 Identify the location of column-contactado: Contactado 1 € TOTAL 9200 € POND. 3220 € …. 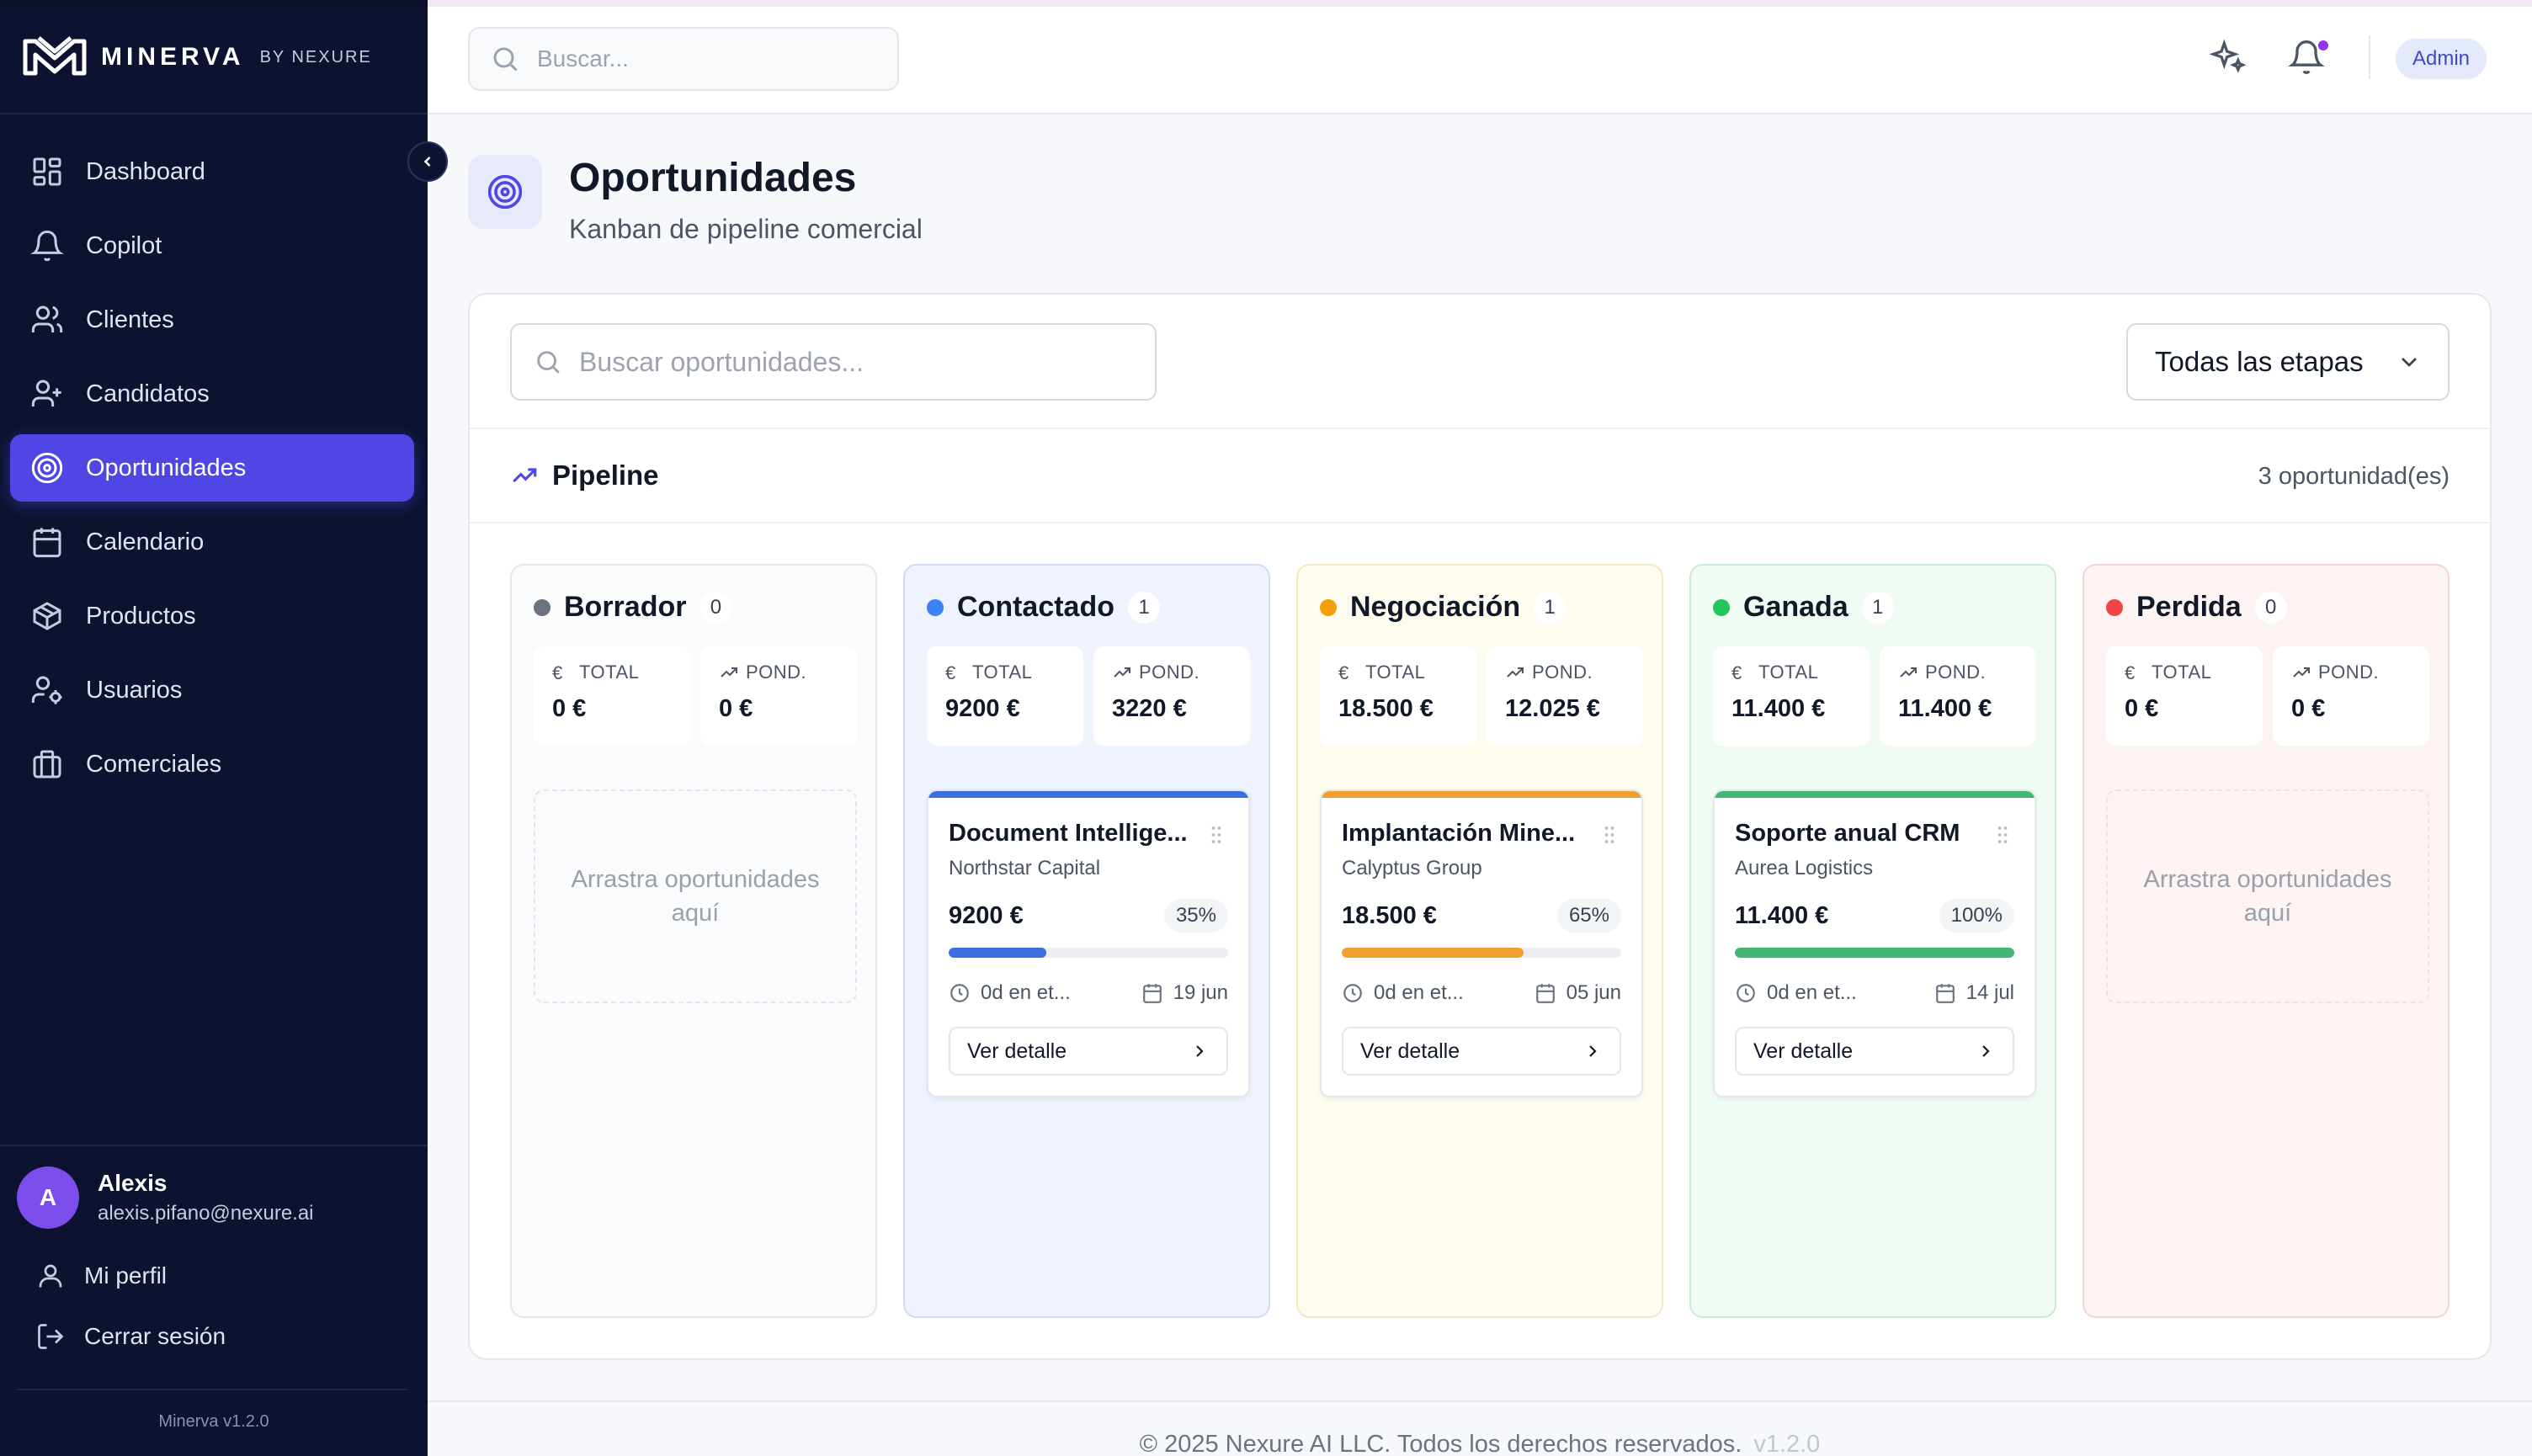
(1086, 941).